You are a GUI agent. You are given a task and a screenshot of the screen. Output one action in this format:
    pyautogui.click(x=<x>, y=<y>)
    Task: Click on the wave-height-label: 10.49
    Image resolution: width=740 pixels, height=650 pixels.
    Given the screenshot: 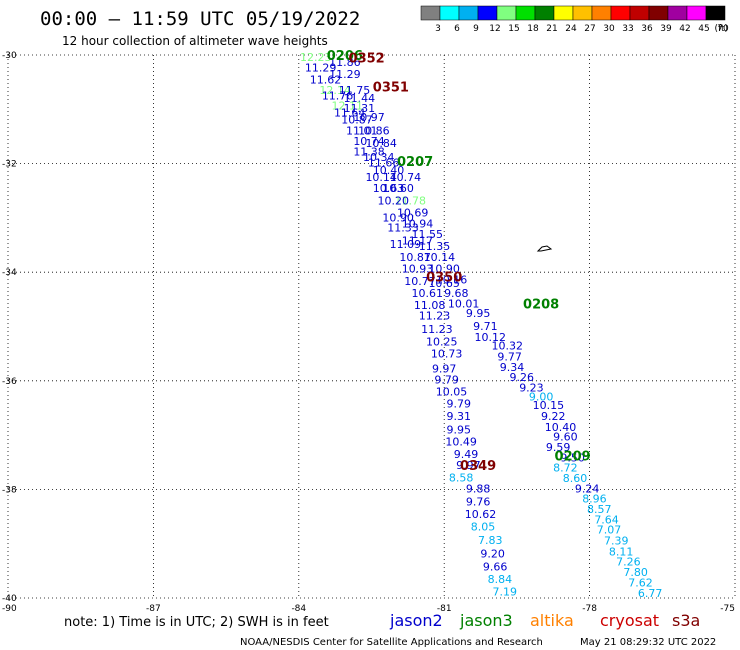 What is the action you would take?
    pyautogui.click(x=461, y=442)
    